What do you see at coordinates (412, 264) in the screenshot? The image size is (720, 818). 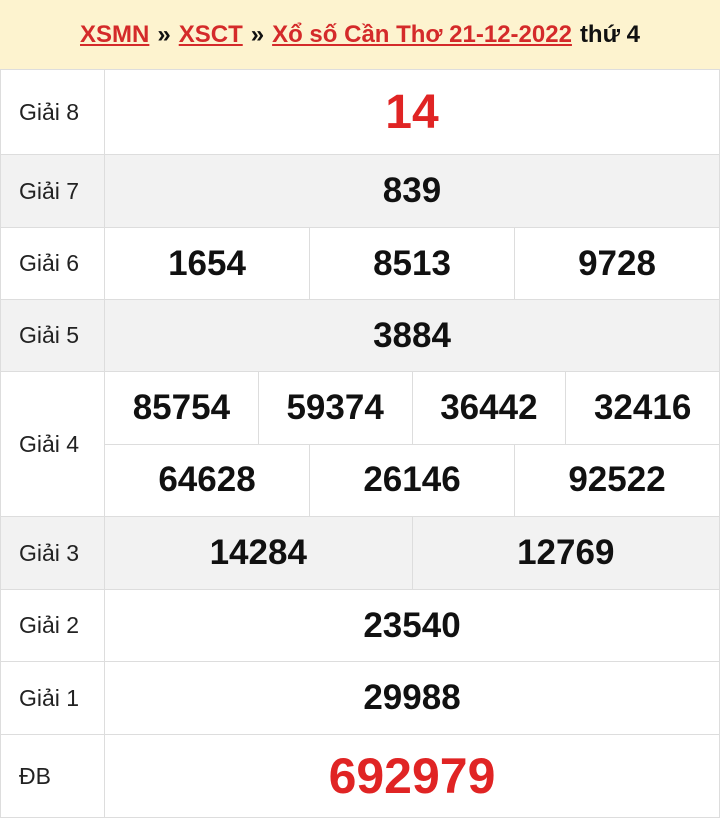 I see `prize-number: 8513` at bounding box center [412, 264].